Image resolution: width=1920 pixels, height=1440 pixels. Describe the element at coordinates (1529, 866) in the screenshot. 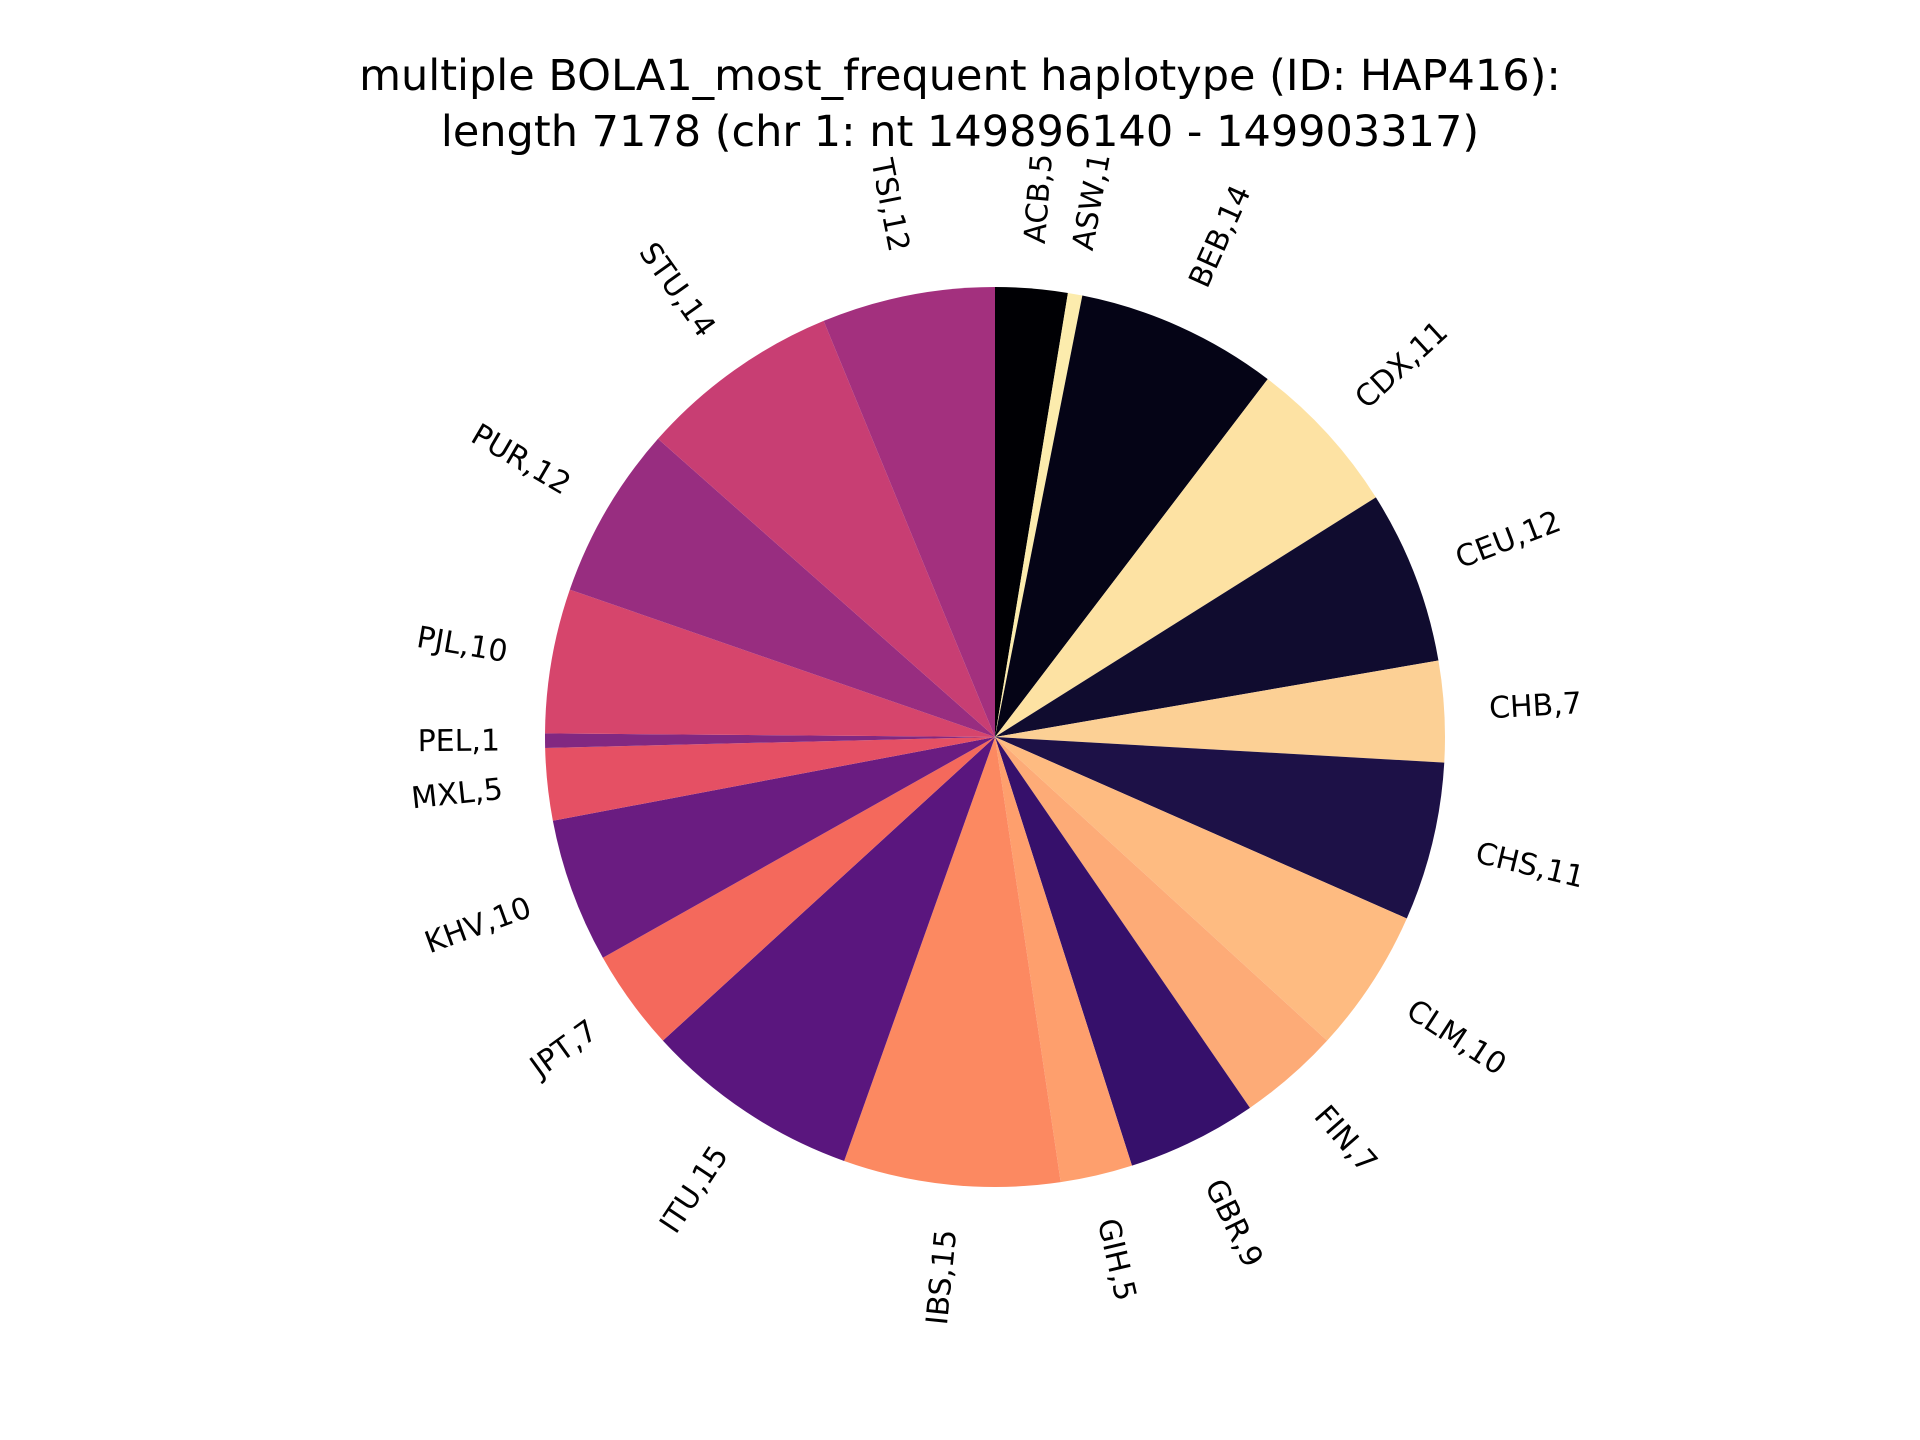

I see `slice-label-chs: CHS,11` at that location.